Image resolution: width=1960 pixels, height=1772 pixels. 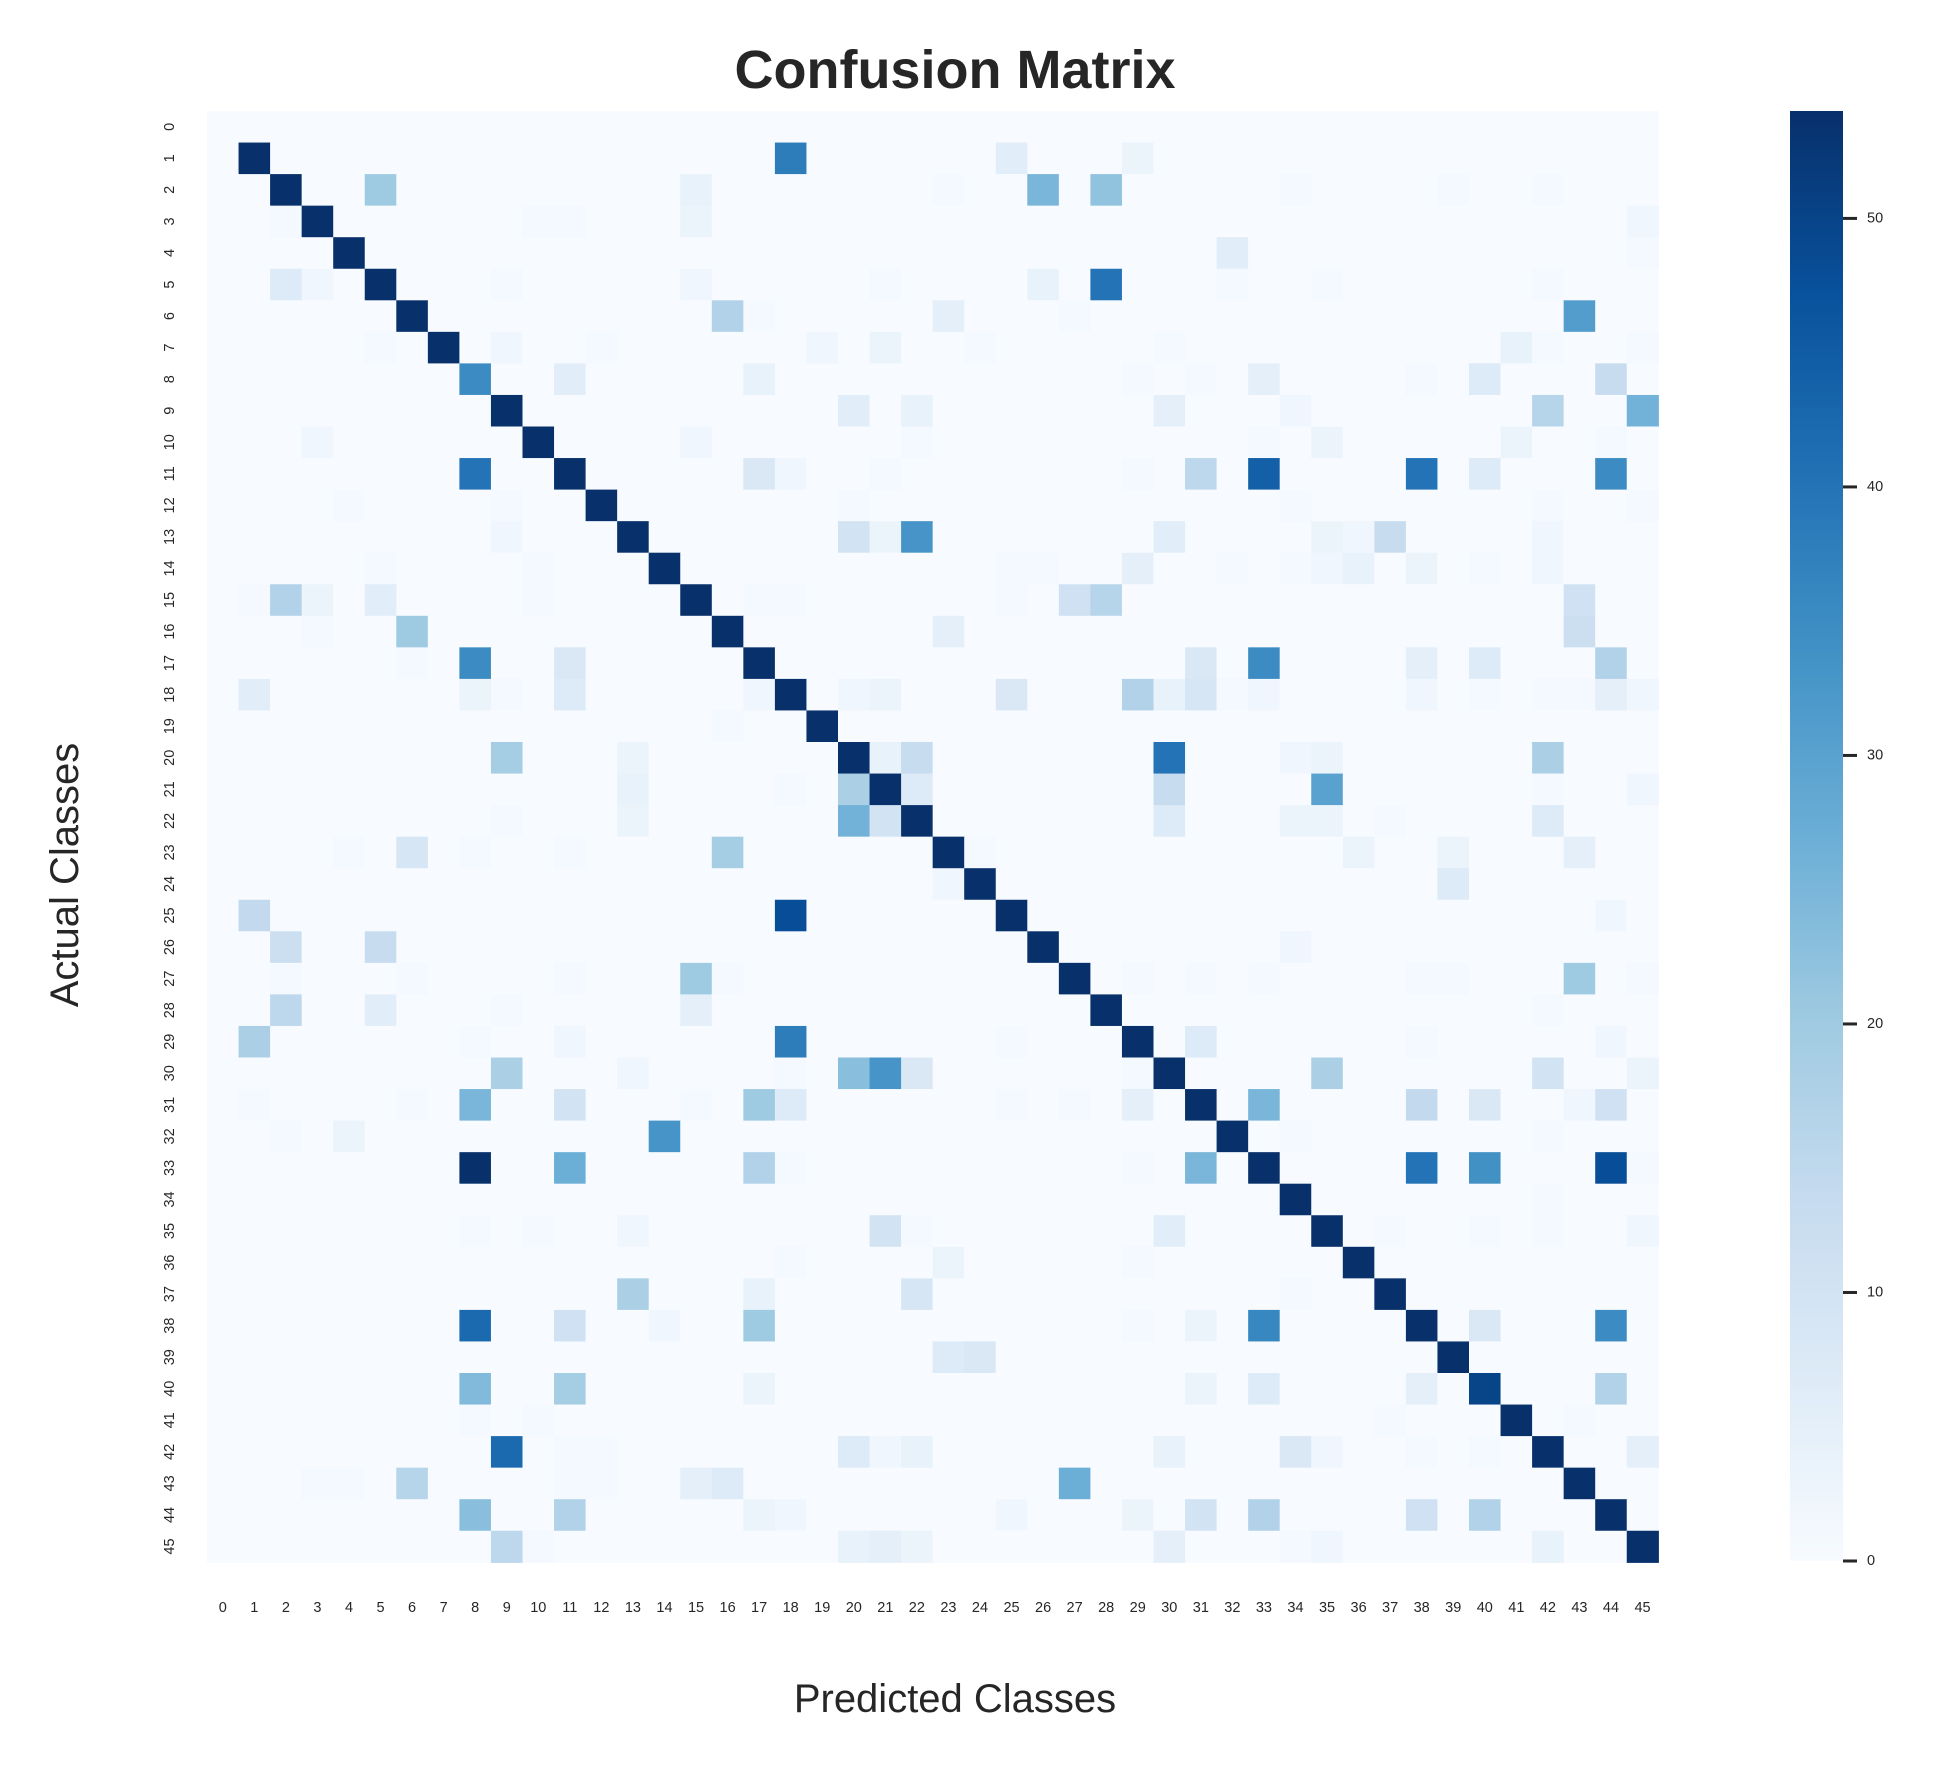 What do you see at coordinates (1043, 1608) in the screenshot?
I see `x-tick-label: 26` at bounding box center [1043, 1608].